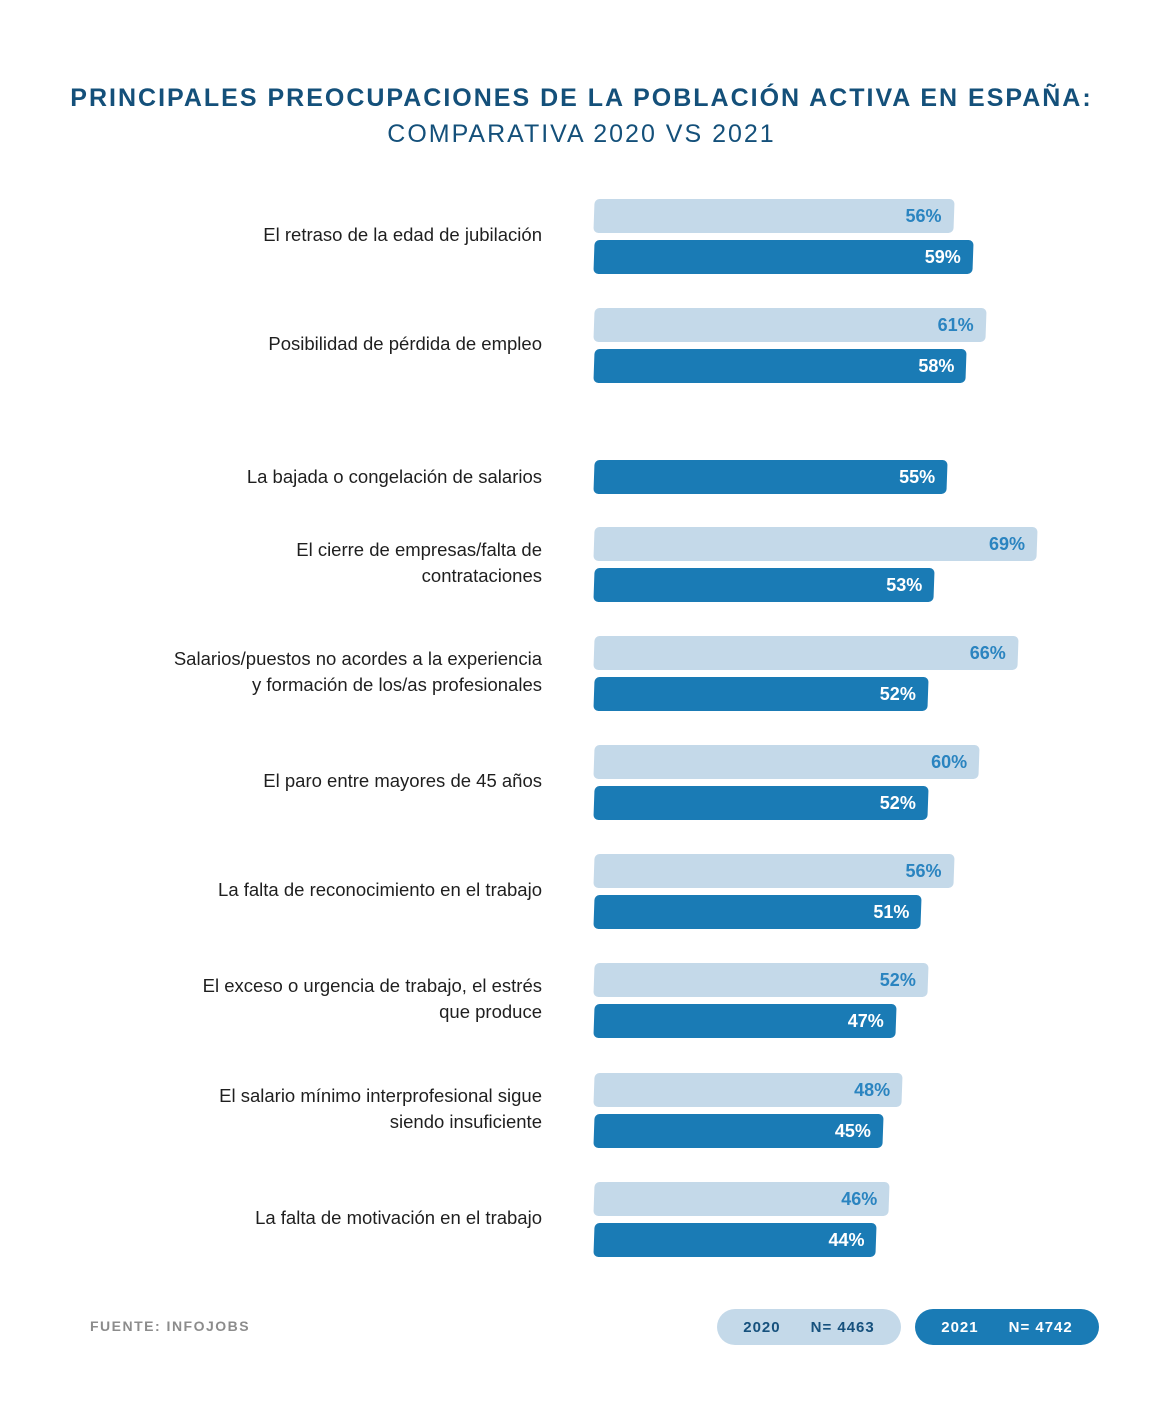  Describe the element at coordinates (852, 1130) in the screenshot. I see `data-label-2021: 45%` at that location.